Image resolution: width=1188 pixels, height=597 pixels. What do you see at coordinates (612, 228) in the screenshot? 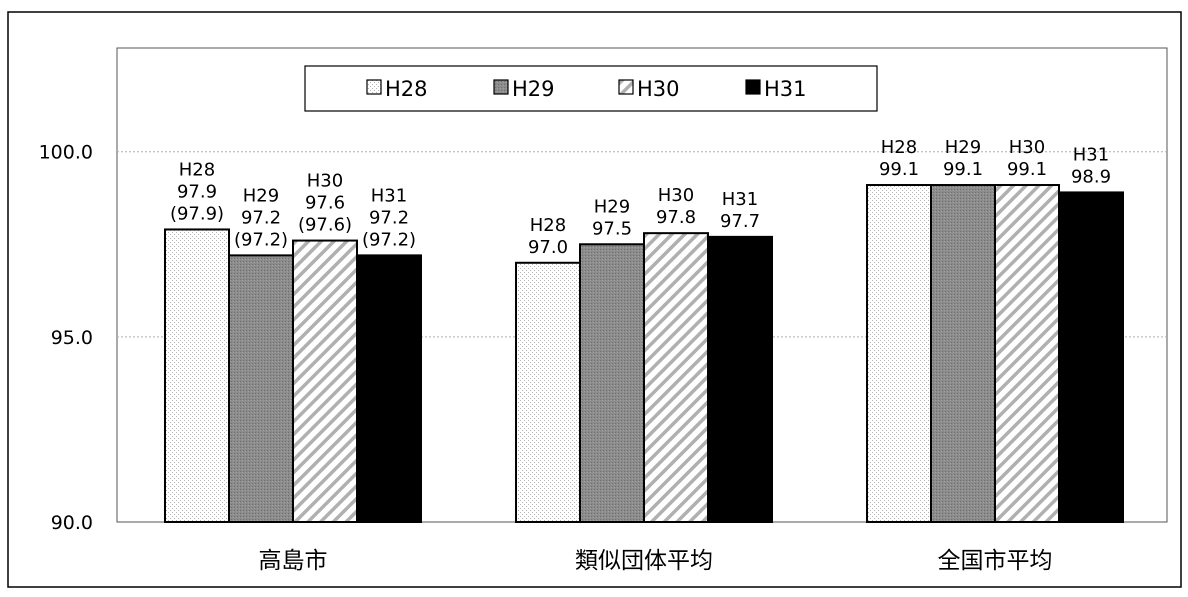
I see `data-label: 97.5` at bounding box center [612, 228].